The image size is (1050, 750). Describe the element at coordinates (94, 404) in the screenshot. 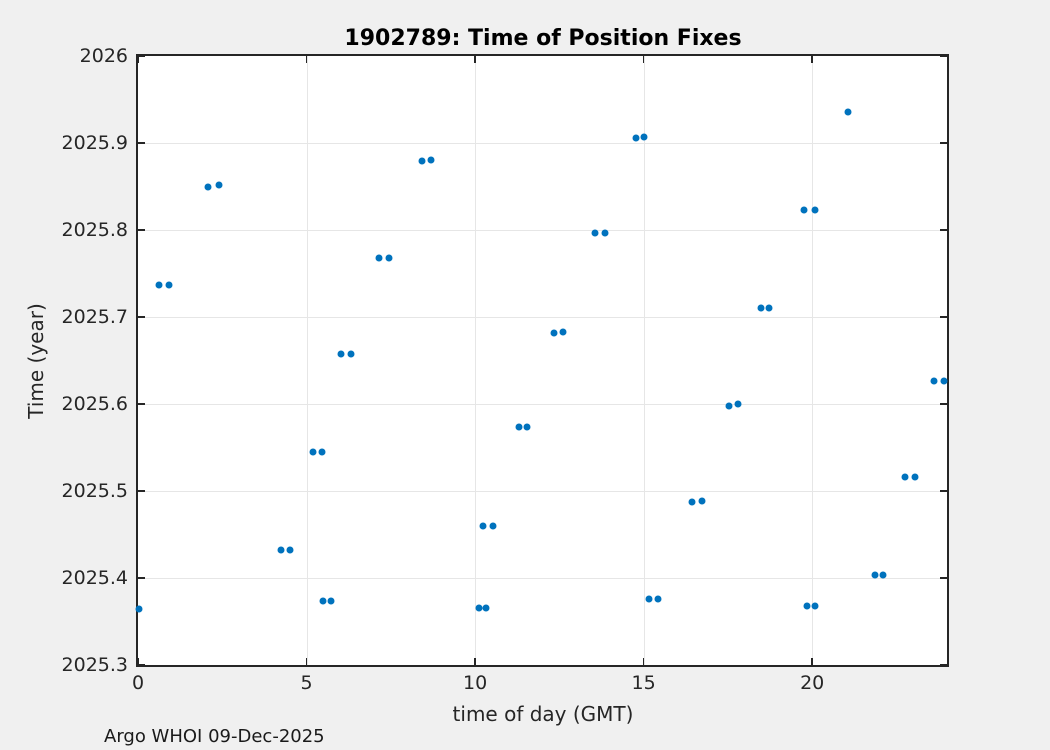

I see `y-tick-label: 2025.6` at that location.